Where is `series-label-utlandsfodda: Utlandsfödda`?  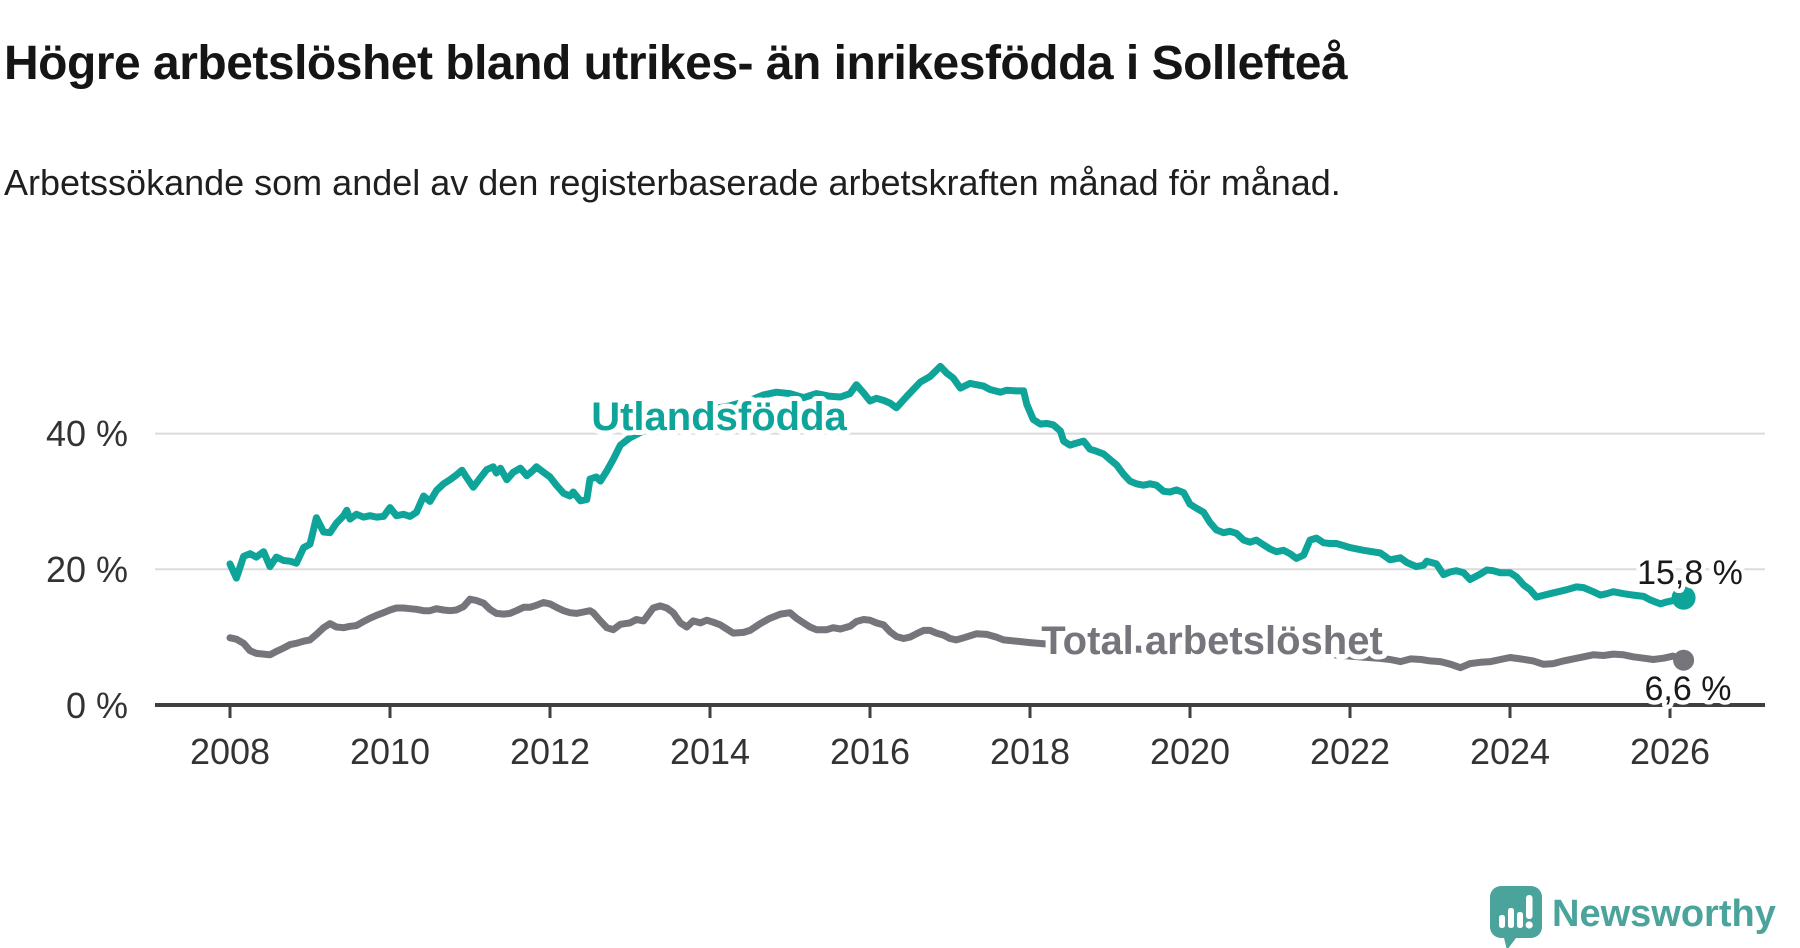 series-label-utlandsfodda: Utlandsfödda is located at coordinates (719, 417).